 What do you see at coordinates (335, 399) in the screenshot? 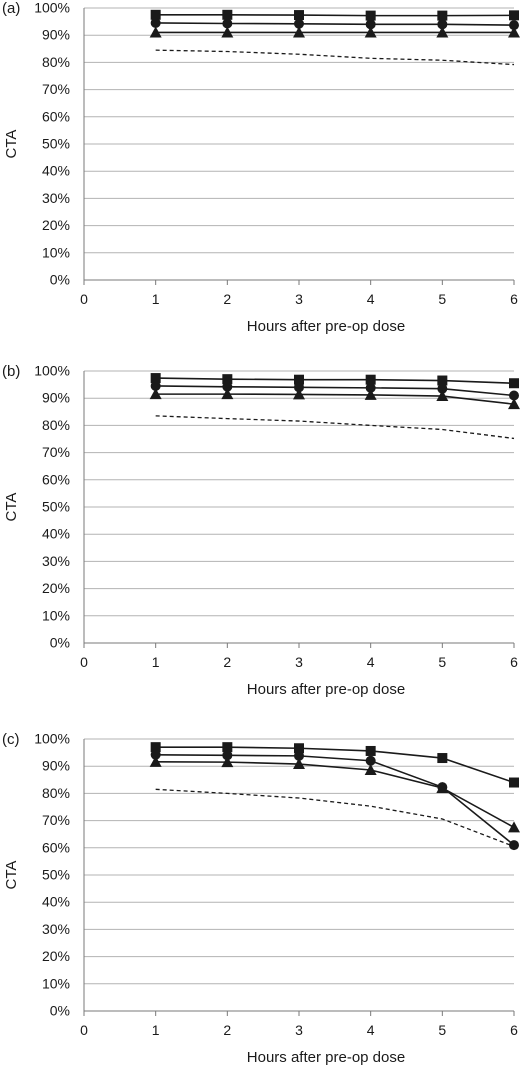
I see `series-line-triangle` at bounding box center [335, 399].